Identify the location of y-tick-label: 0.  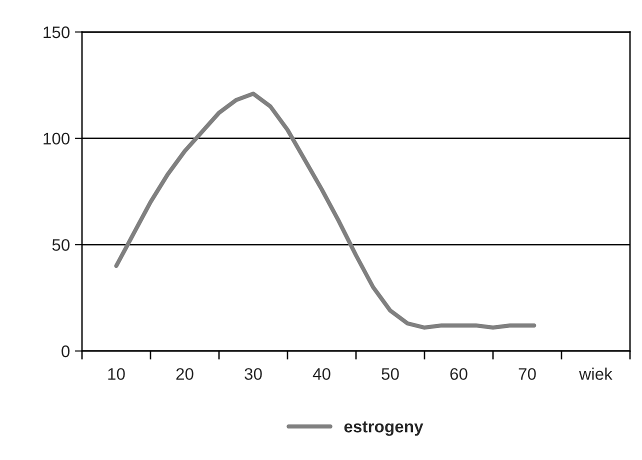
(66, 351).